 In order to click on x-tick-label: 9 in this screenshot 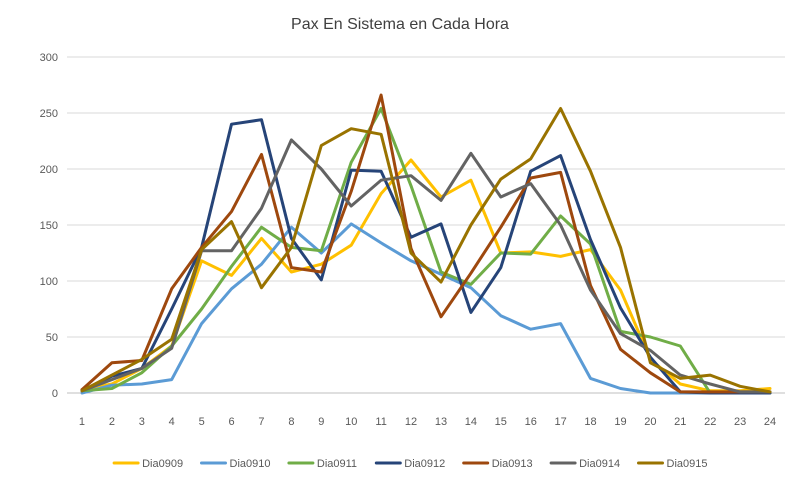, I will do `click(321, 422)`.